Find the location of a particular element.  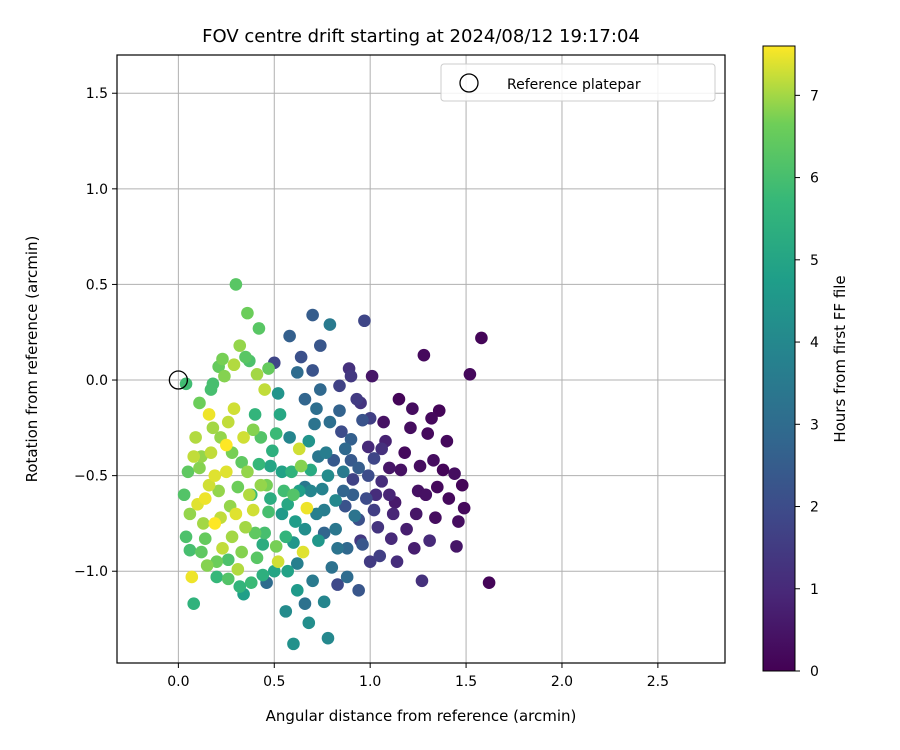

colorbar-tick-label: 2 is located at coordinates (814, 508).